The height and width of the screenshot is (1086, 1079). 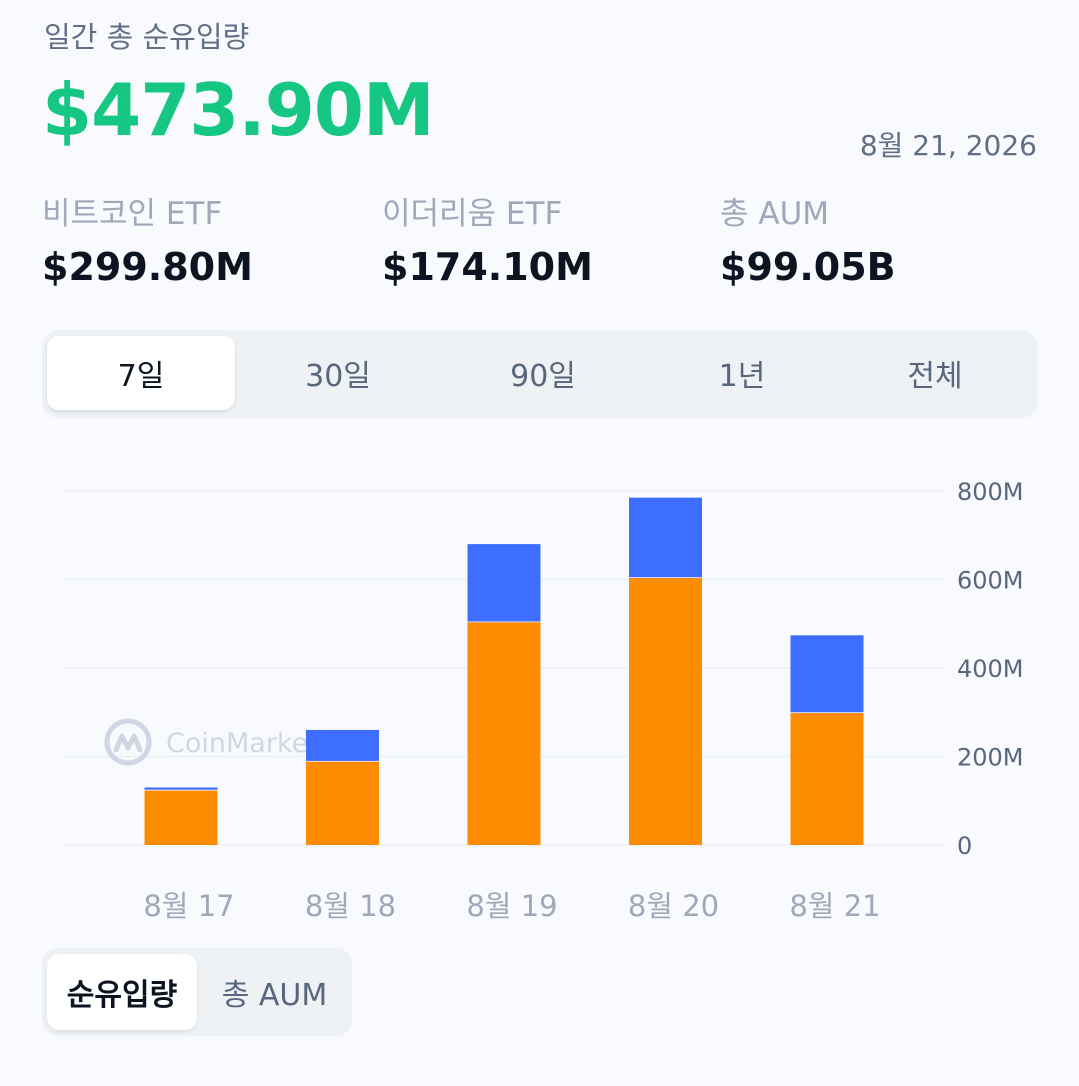 I want to click on tab-1y: 1년, so click(x=742, y=376).